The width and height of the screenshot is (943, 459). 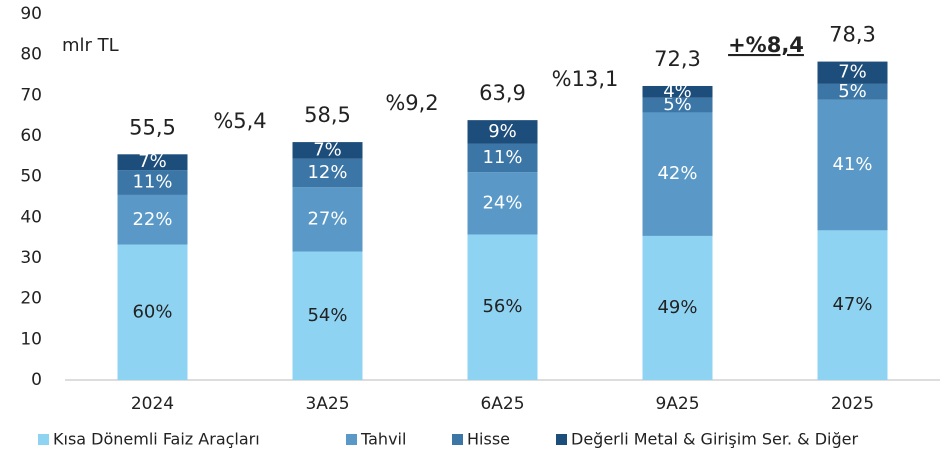 I want to click on legend-label: Kısa Dönemli Faiz Araçları, so click(x=156, y=439).